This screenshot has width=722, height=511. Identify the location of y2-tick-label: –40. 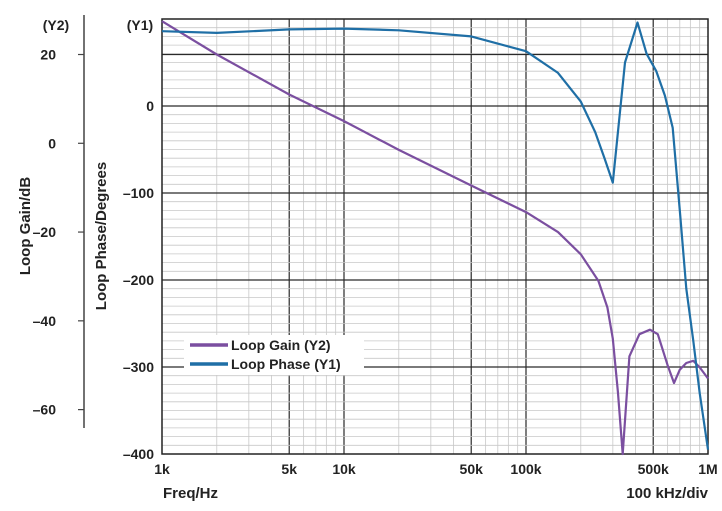
(45, 321).